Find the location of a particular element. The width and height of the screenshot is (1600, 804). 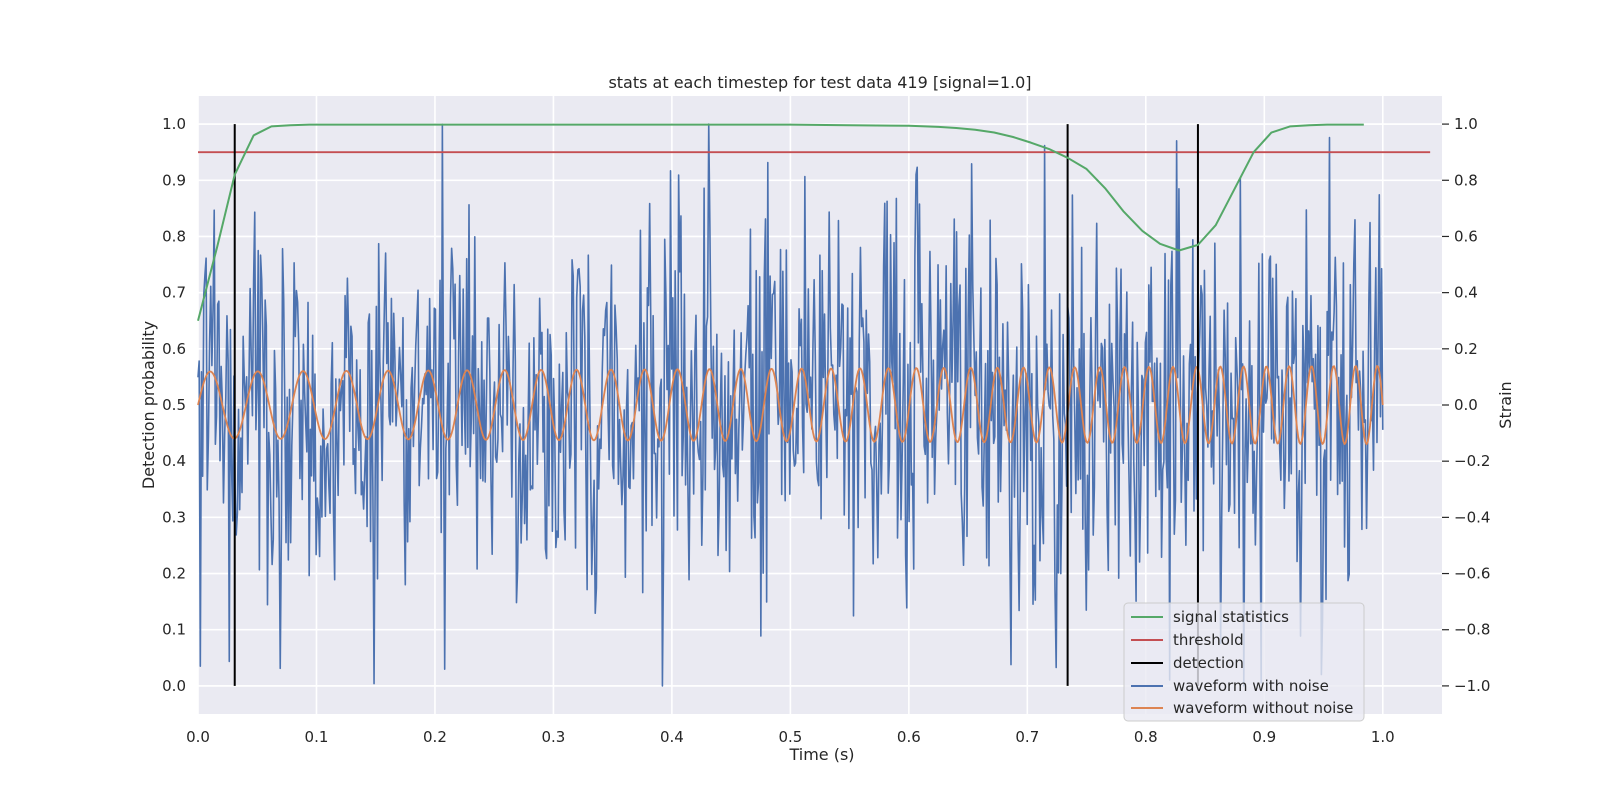

y-tick-label-left: 0.8 is located at coordinates (174, 236).